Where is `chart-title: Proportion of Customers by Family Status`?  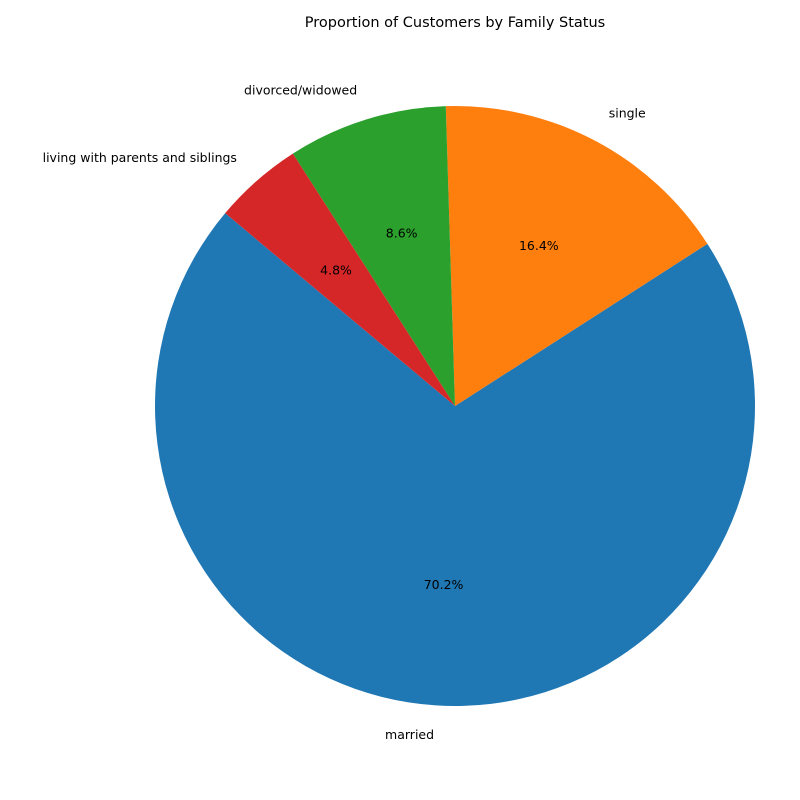 chart-title: Proportion of Customers by Family Status is located at coordinates (455, 23).